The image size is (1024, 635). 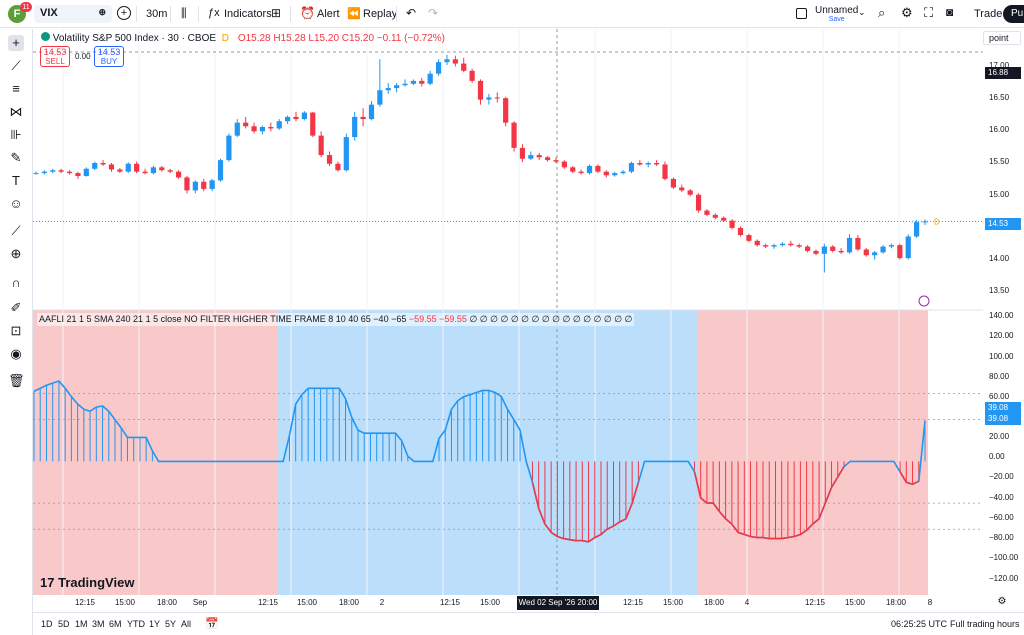 I want to click on trend-line-icon: ⟋, so click(x=16, y=65).